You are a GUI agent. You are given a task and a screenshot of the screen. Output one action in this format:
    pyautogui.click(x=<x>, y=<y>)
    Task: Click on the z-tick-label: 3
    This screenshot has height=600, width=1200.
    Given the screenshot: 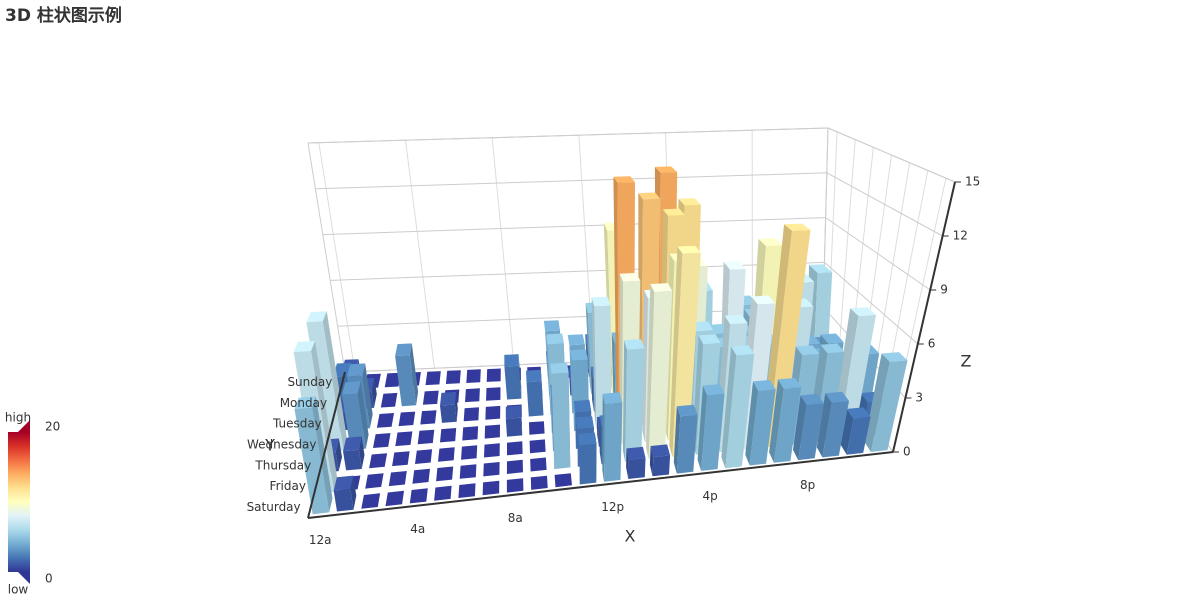 What is the action you would take?
    pyautogui.click(x=919, y=398)
    